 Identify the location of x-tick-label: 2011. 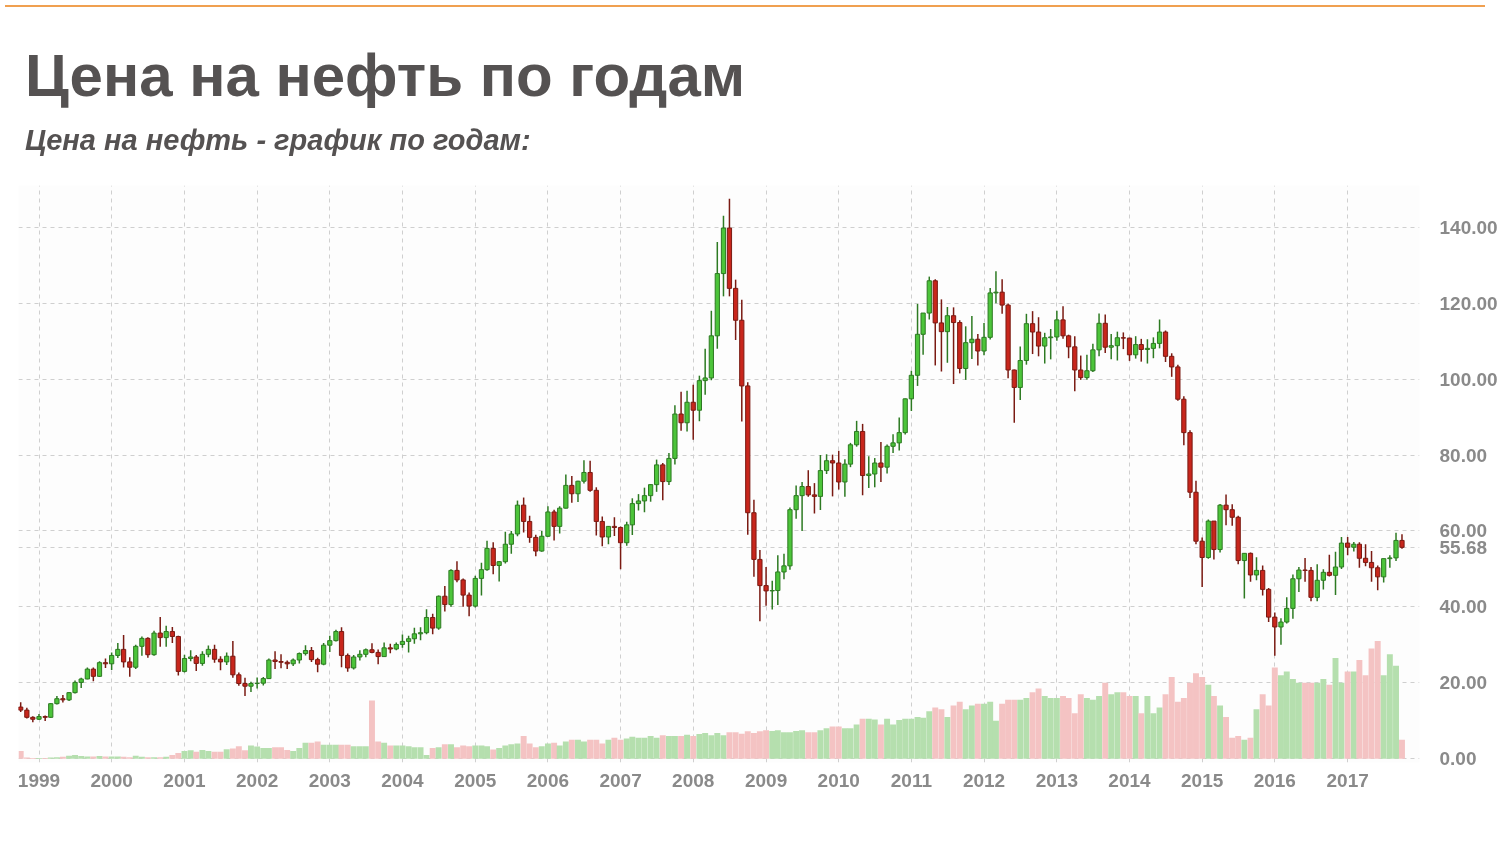
(911, 780).